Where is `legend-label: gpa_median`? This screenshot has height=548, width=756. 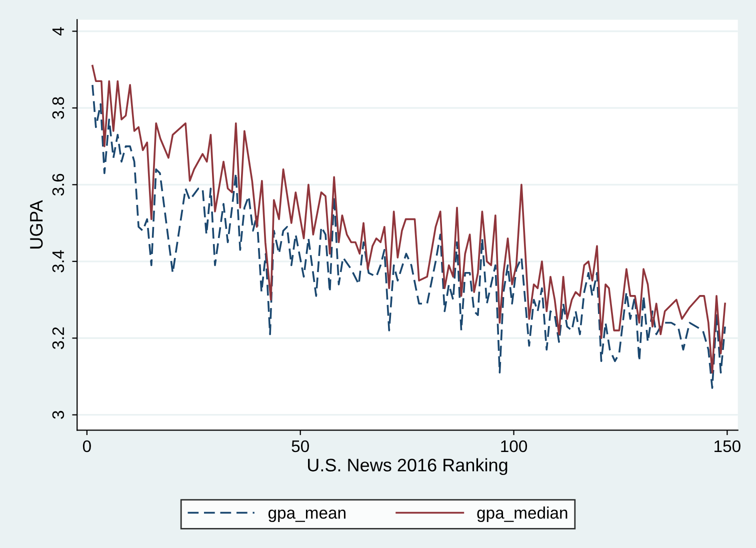
legend-label: gpa_median is located at coordinates (522, 514).